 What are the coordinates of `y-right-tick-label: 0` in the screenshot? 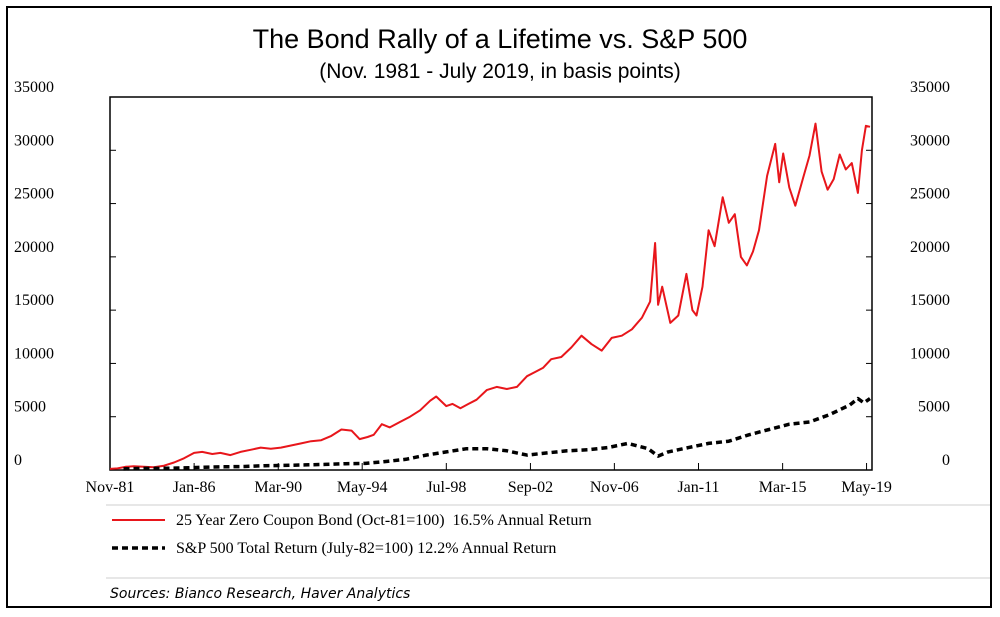 It's located at (946, 460).